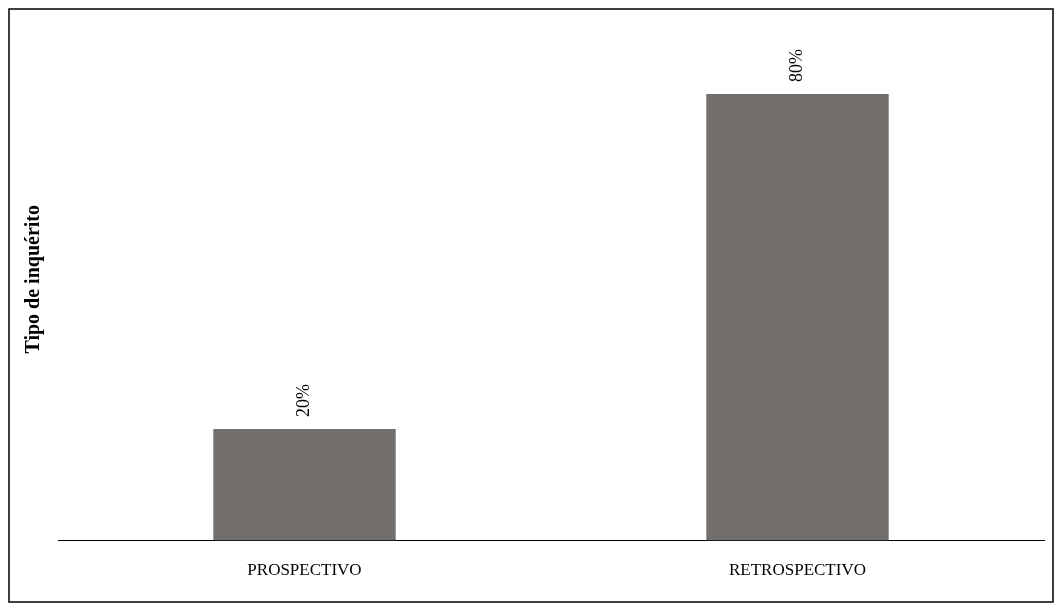 The image size is (1062, 611). What do you see at coordinates (796, 65) in the screenshot?
I see `data-label: 80%` at bounding box center [796, 65].